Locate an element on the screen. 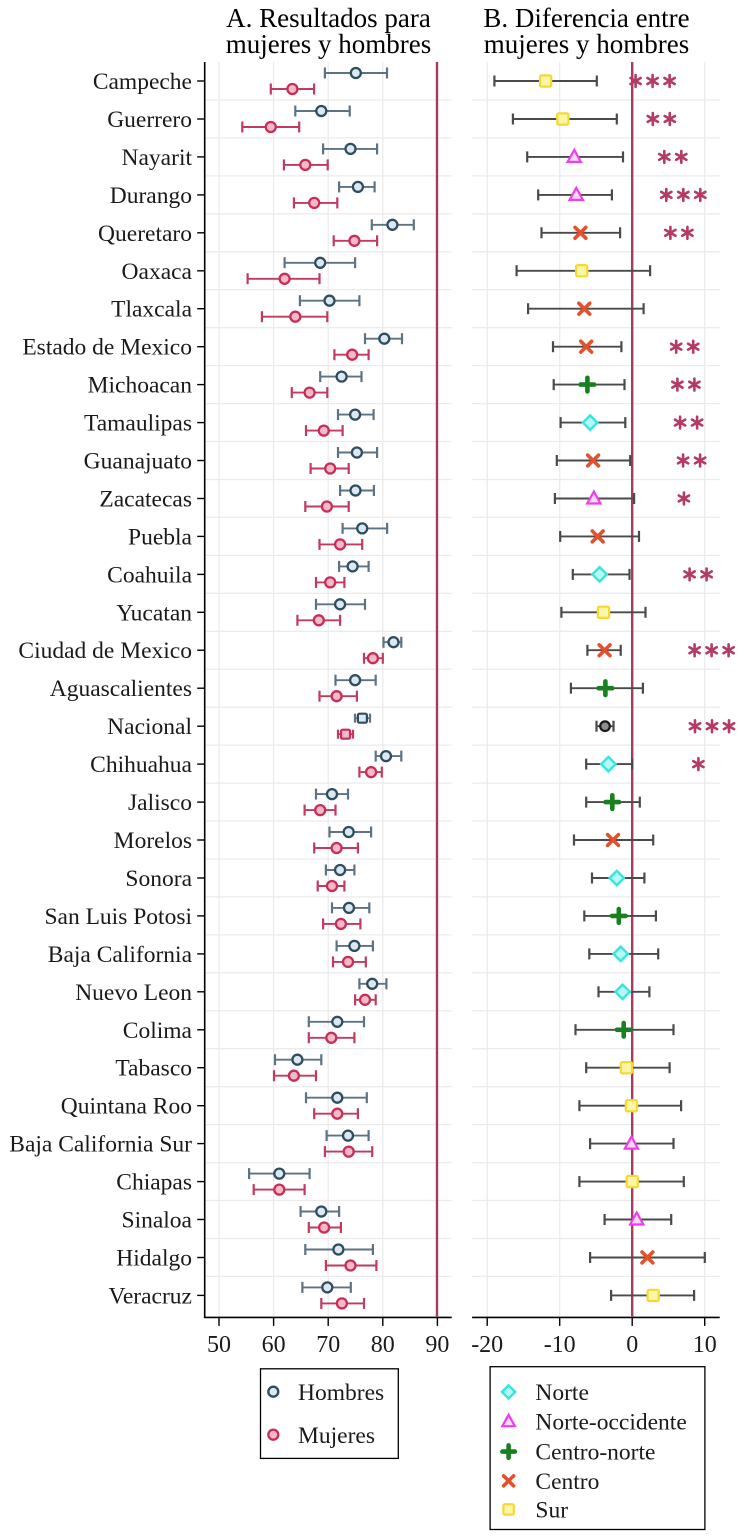 The width and height of the screenshot is (745, 1537). svg-text: San Luis Potosi is located at coordinates (118, 917).